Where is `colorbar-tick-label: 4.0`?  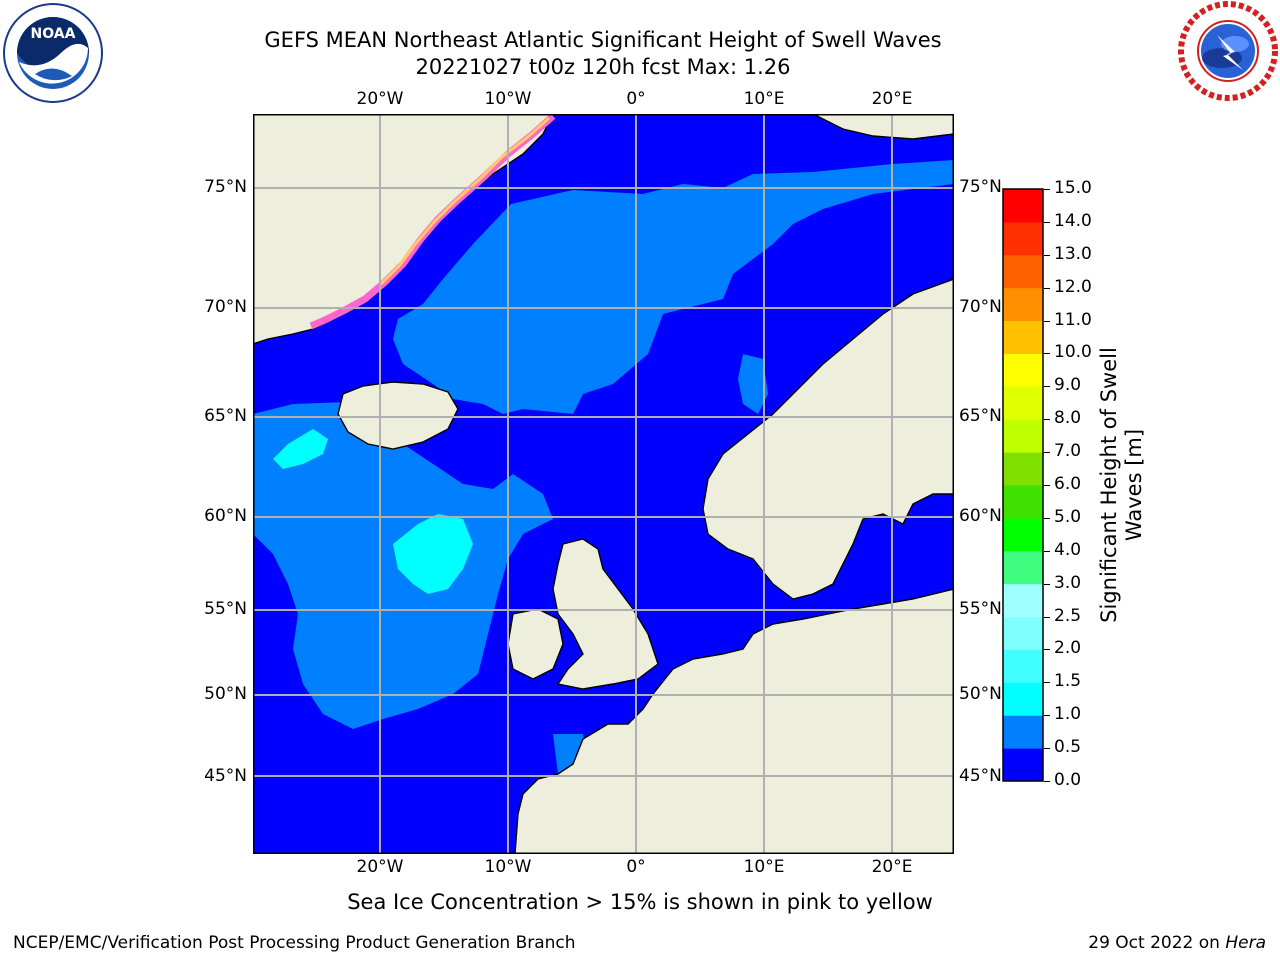 colorbar-tick-label: 4.0 is located at coordinates (1068, 549).